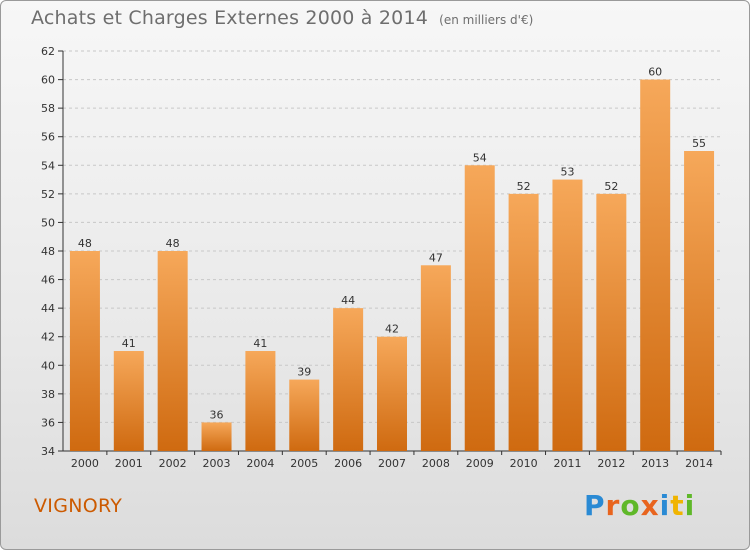 The width and height of the screenshot is (750, 550). Describe the element at coordinates (48, 337) in the screenshot. I see `y-tick-label: 42` at that location.